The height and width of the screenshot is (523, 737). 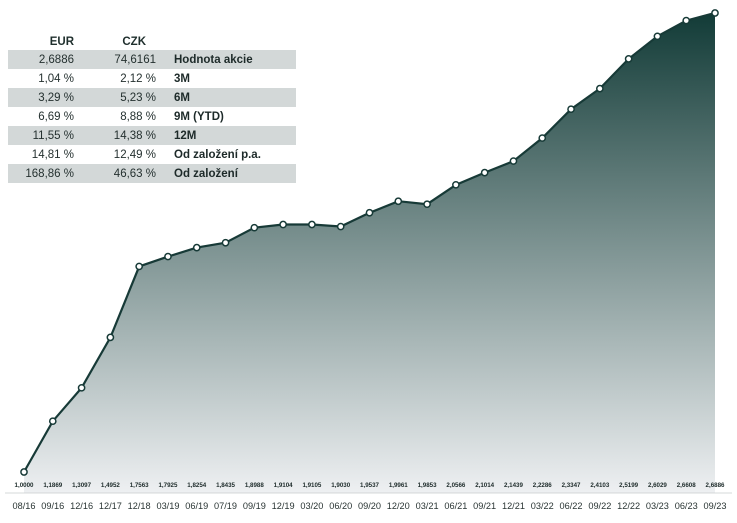 I want to click on x-tick-label: 06/22, so click(x=571, y=506).